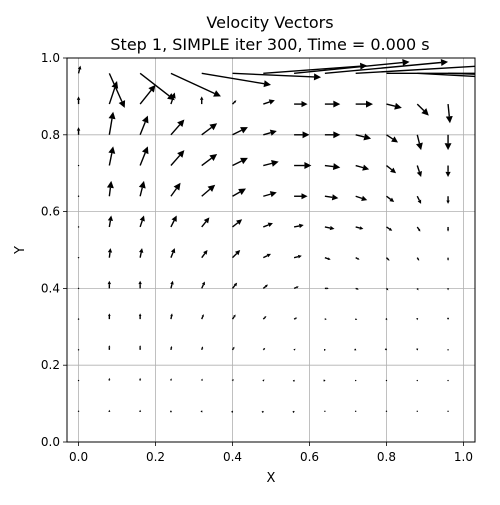  I want to click on x-tick-label: 0.0, so click(78, 457).